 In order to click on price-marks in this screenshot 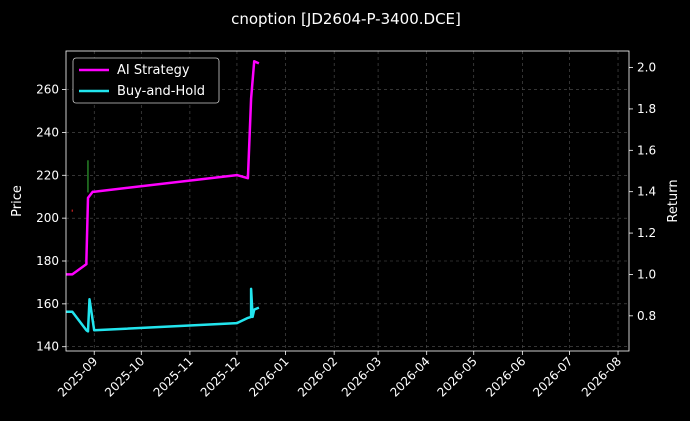, I will do `click(80, 186)`.